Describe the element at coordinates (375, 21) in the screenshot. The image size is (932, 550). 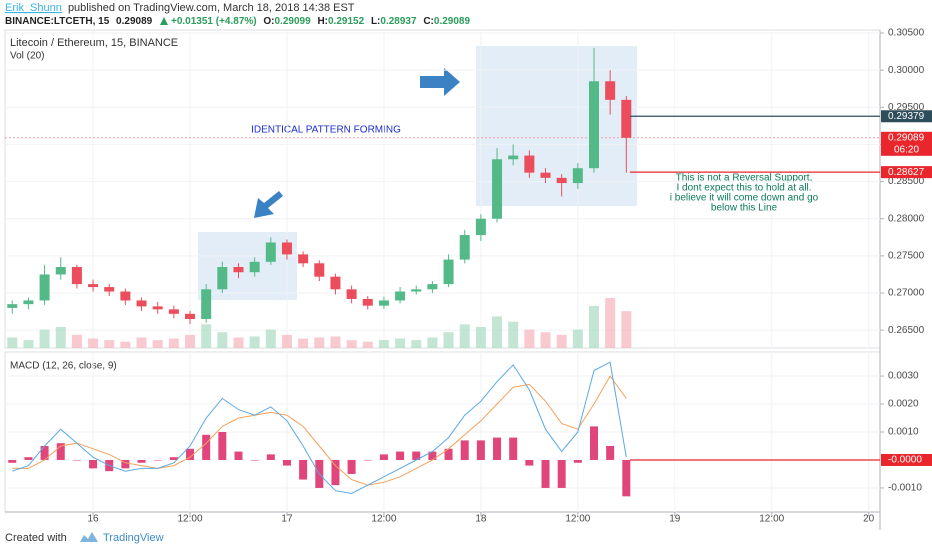
I see `ohlc-label: L:` at that location.